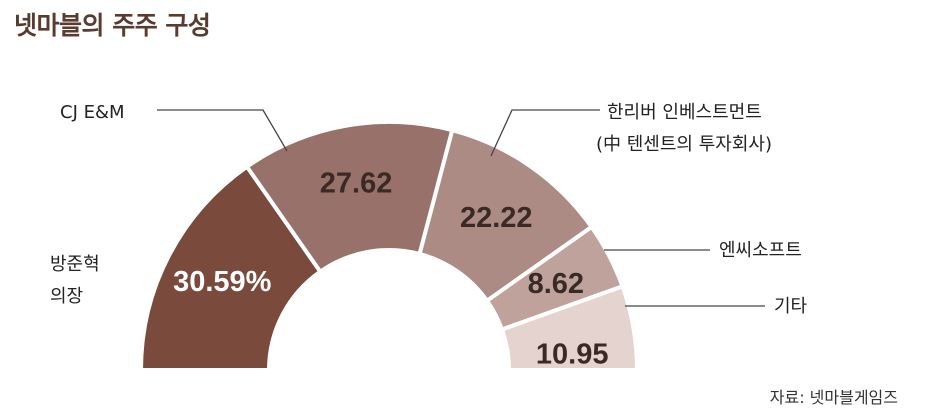  I want to click on category-label-3-line-0: 엔씨소프트, so click(760, 250).